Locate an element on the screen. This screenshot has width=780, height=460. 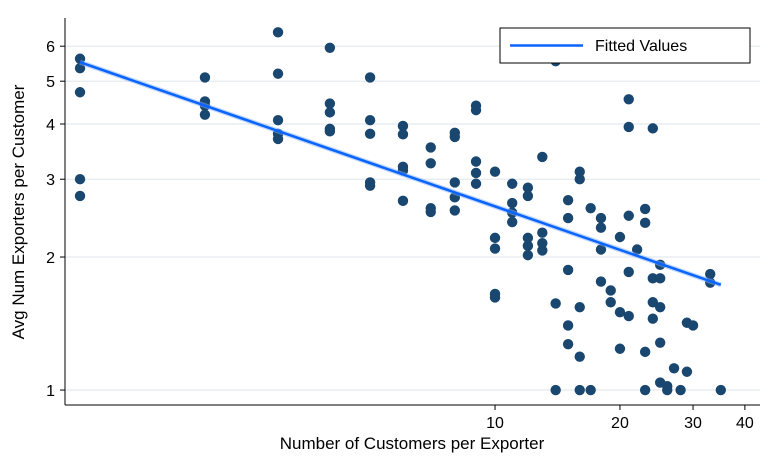
y-tick-label: 3 is located at coordinates (50, 180).